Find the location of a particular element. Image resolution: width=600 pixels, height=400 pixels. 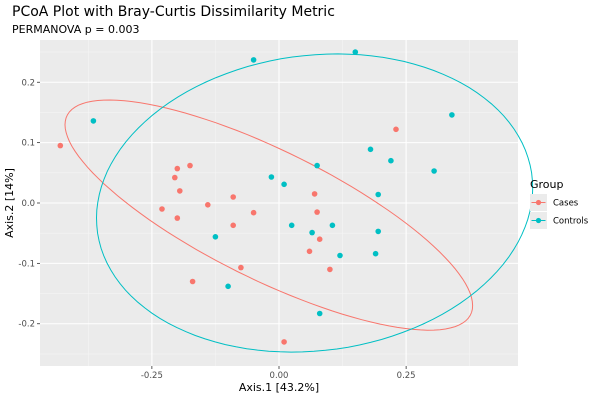

y-axis-ticks: -0.2 -0.1 0.0 0.1 0.2 is located at coordinates (29, 204).